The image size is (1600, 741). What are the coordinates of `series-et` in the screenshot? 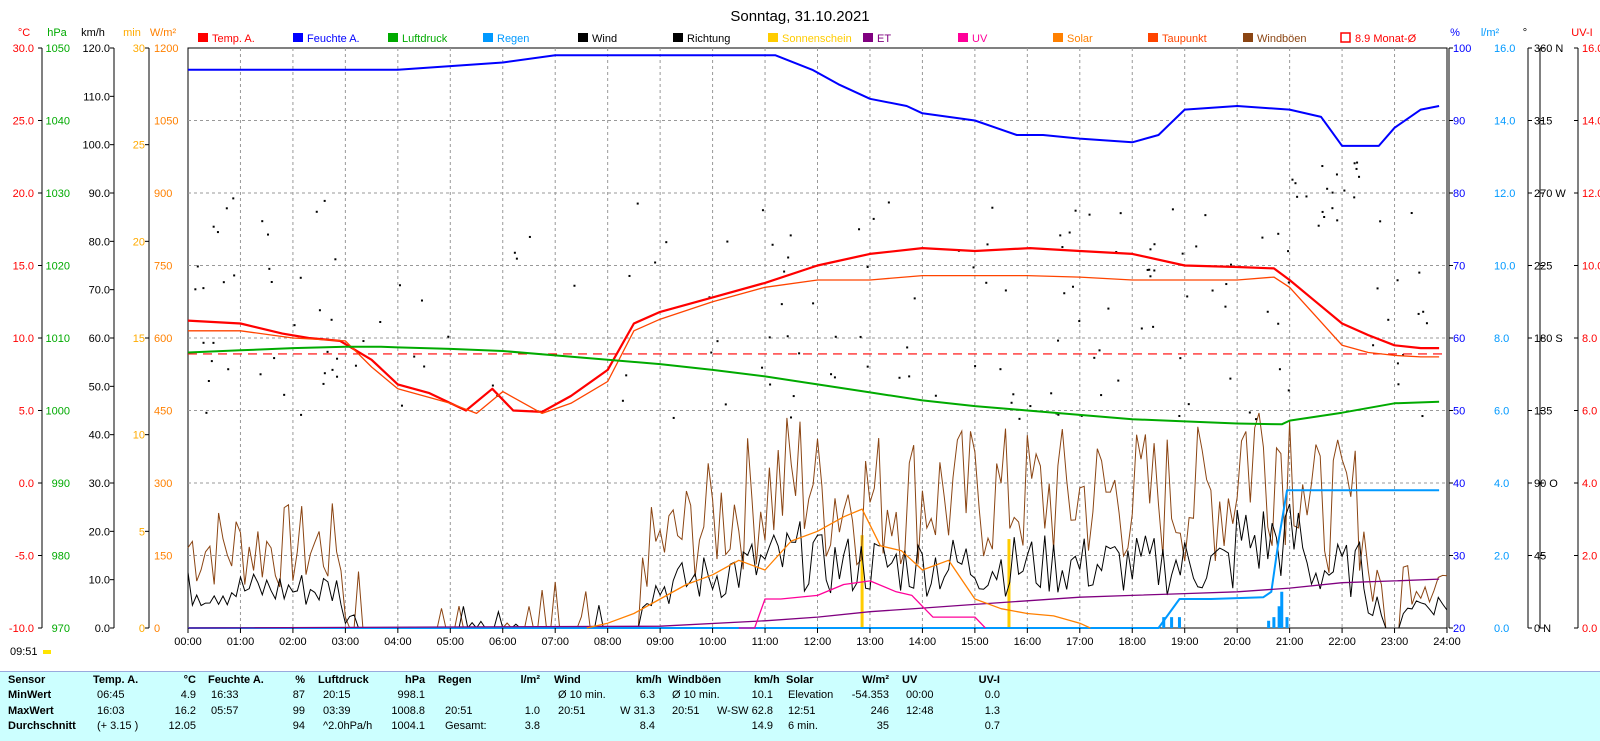 It's located at (813, 603).